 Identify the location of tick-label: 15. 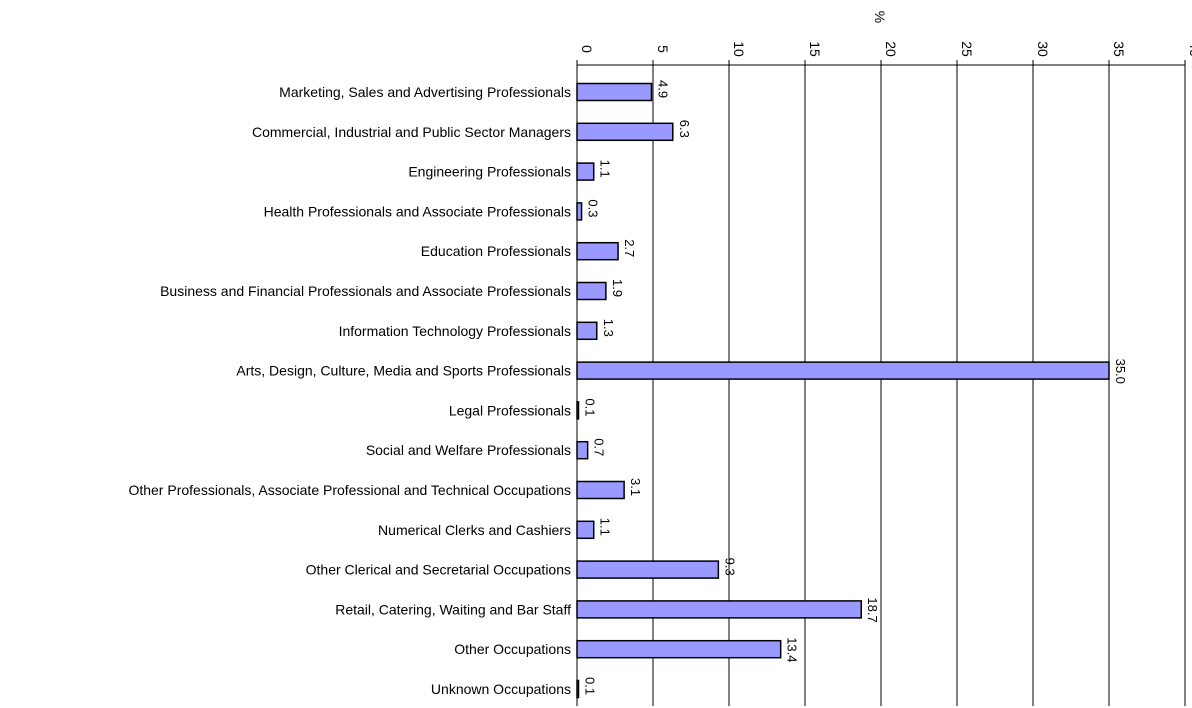
(815, 49).